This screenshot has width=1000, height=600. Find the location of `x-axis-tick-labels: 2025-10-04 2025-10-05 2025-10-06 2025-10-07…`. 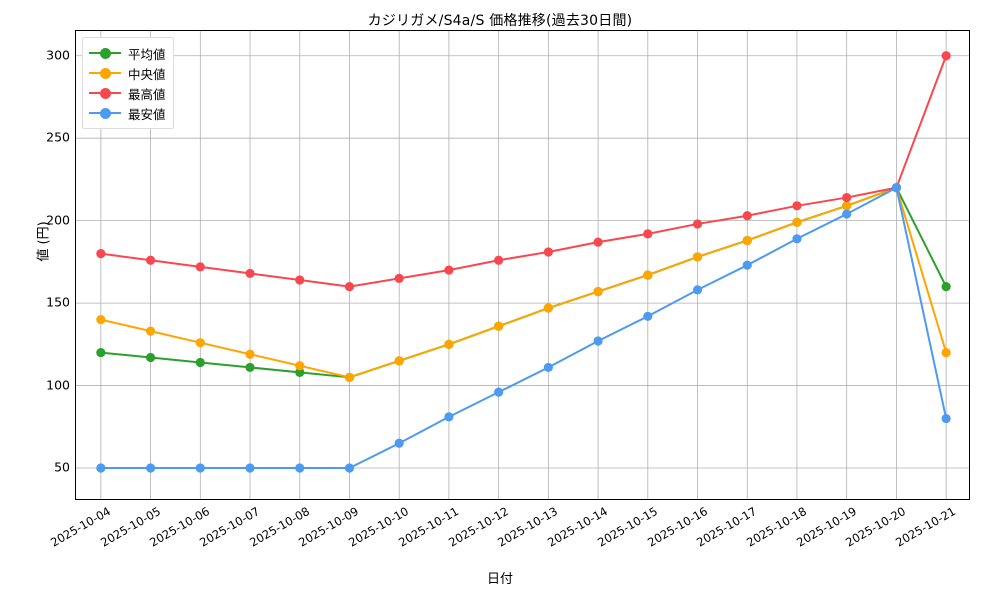

x-axis-tick-labels: 2025-10-04 2025-10-05 2025-10-06 2025-10-07… is located at coordinates (509, 547).